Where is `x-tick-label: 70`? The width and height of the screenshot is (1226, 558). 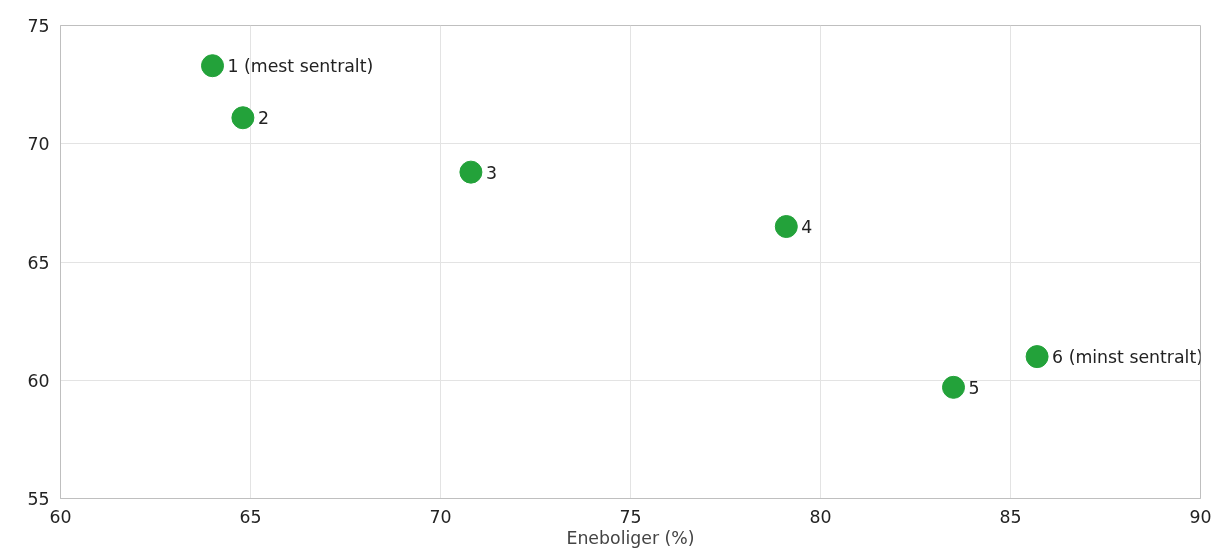 x-tick-label: 70 is located at coordinates (440, 516).